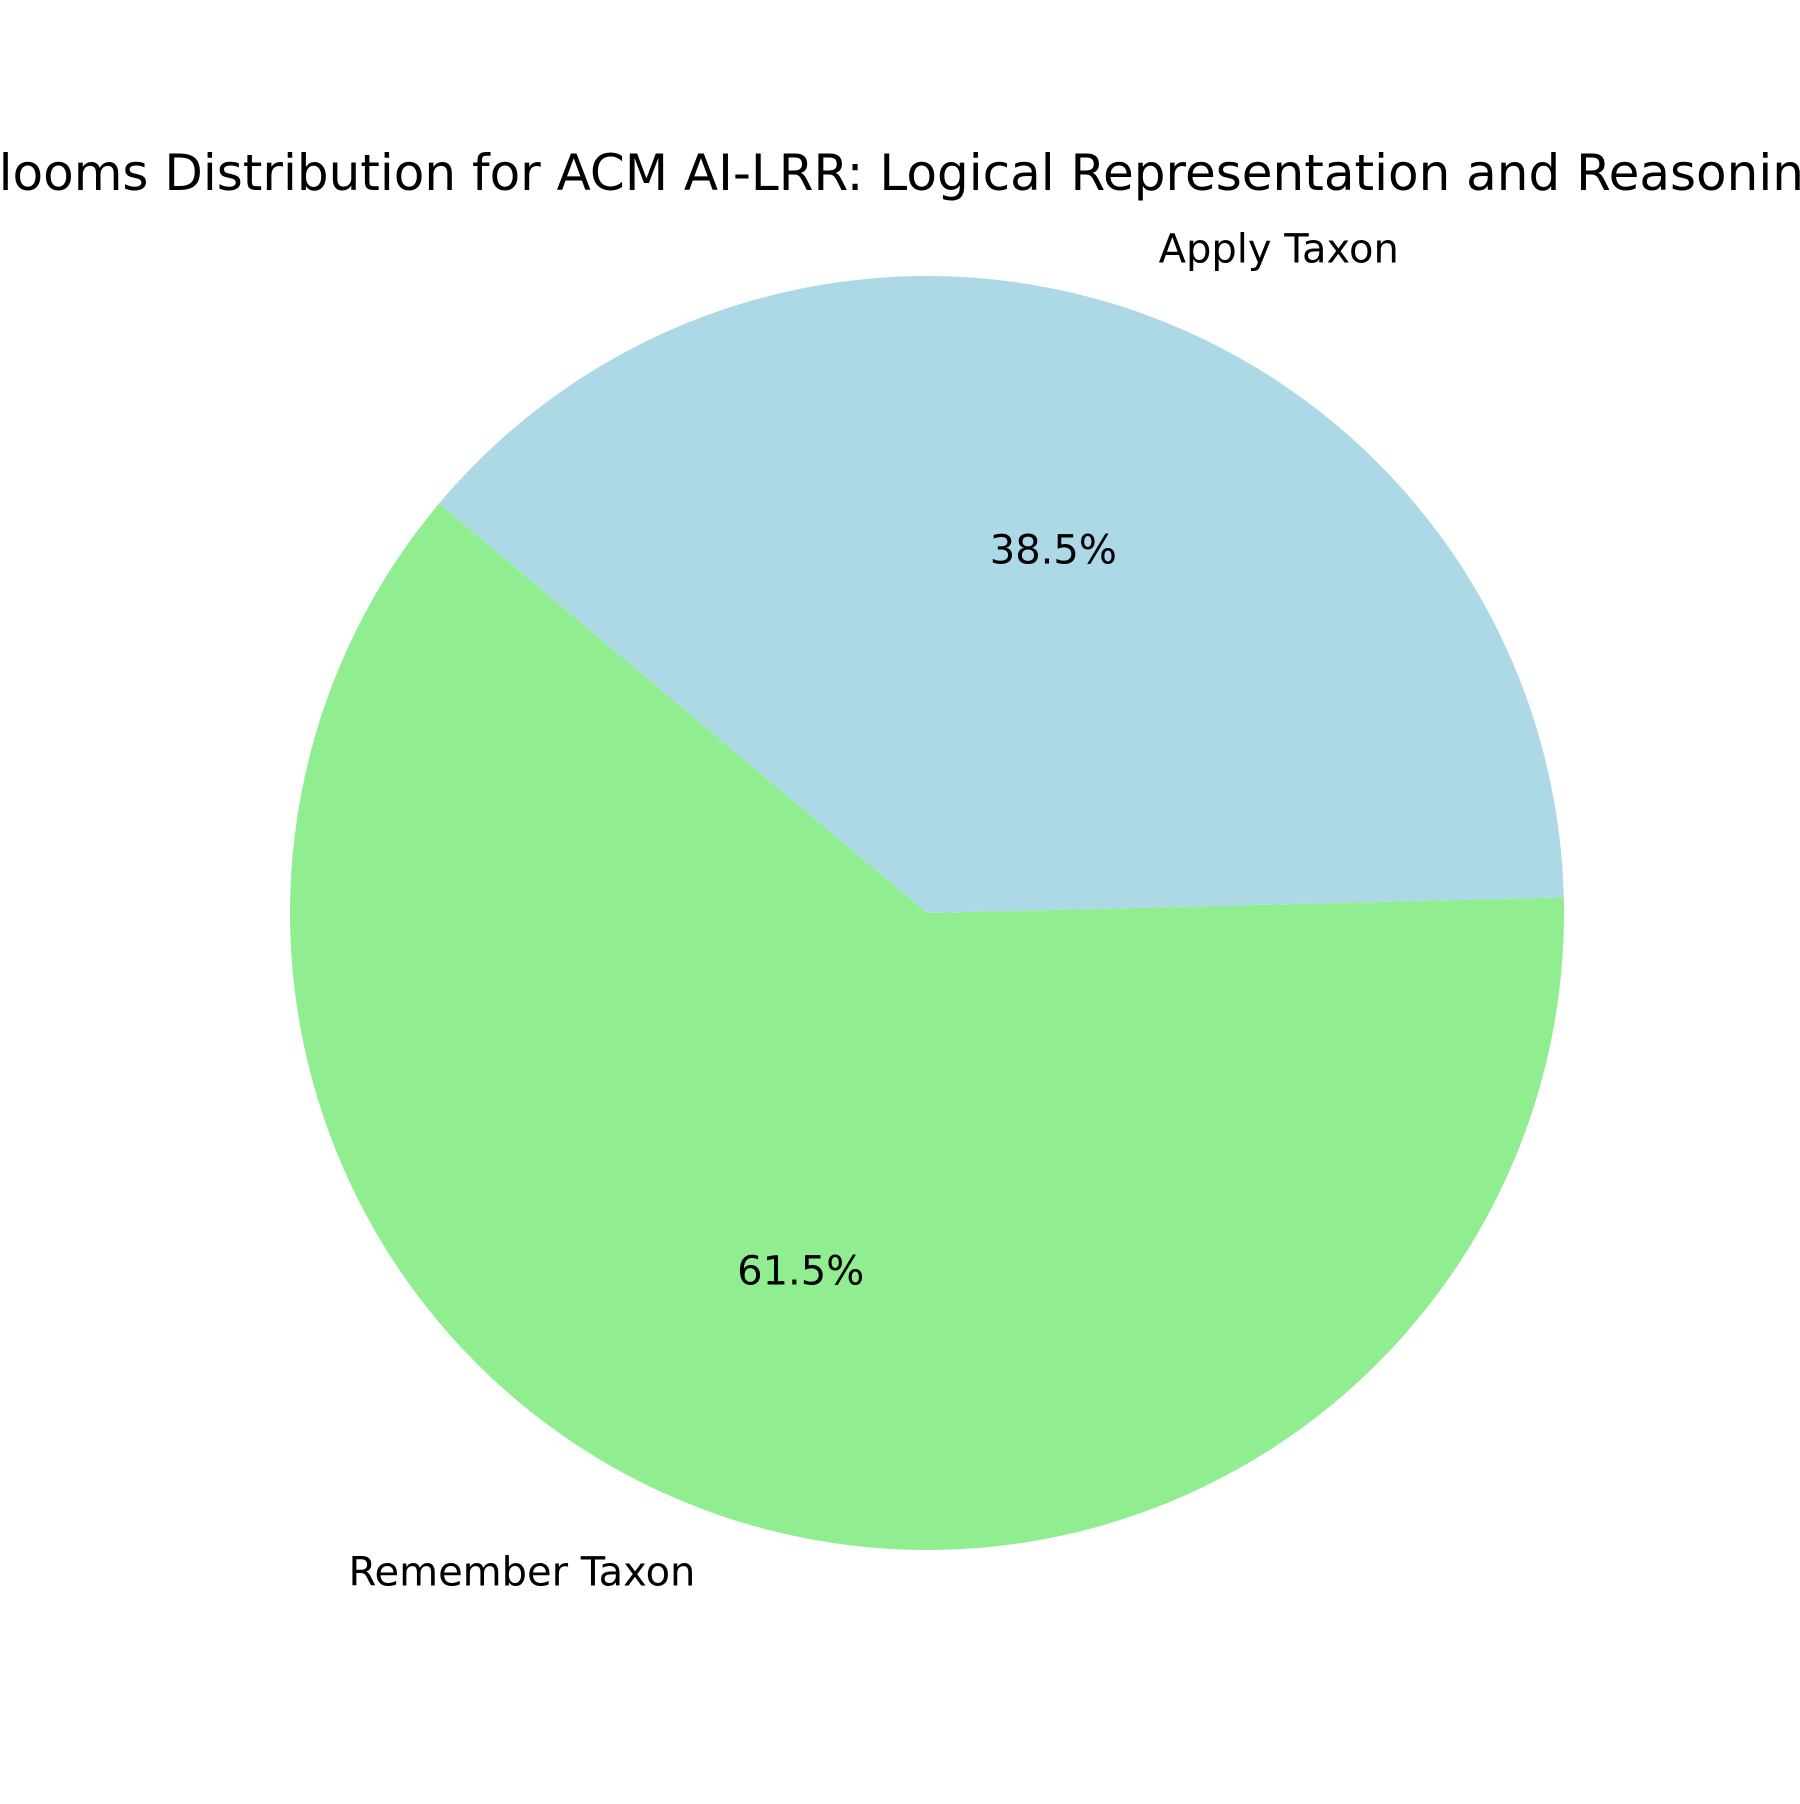  What do you see at coordinates (1053, 550) in the screenshot?
I see `slice-percent-label: 38.5%` at bounding box center [1053, 550].